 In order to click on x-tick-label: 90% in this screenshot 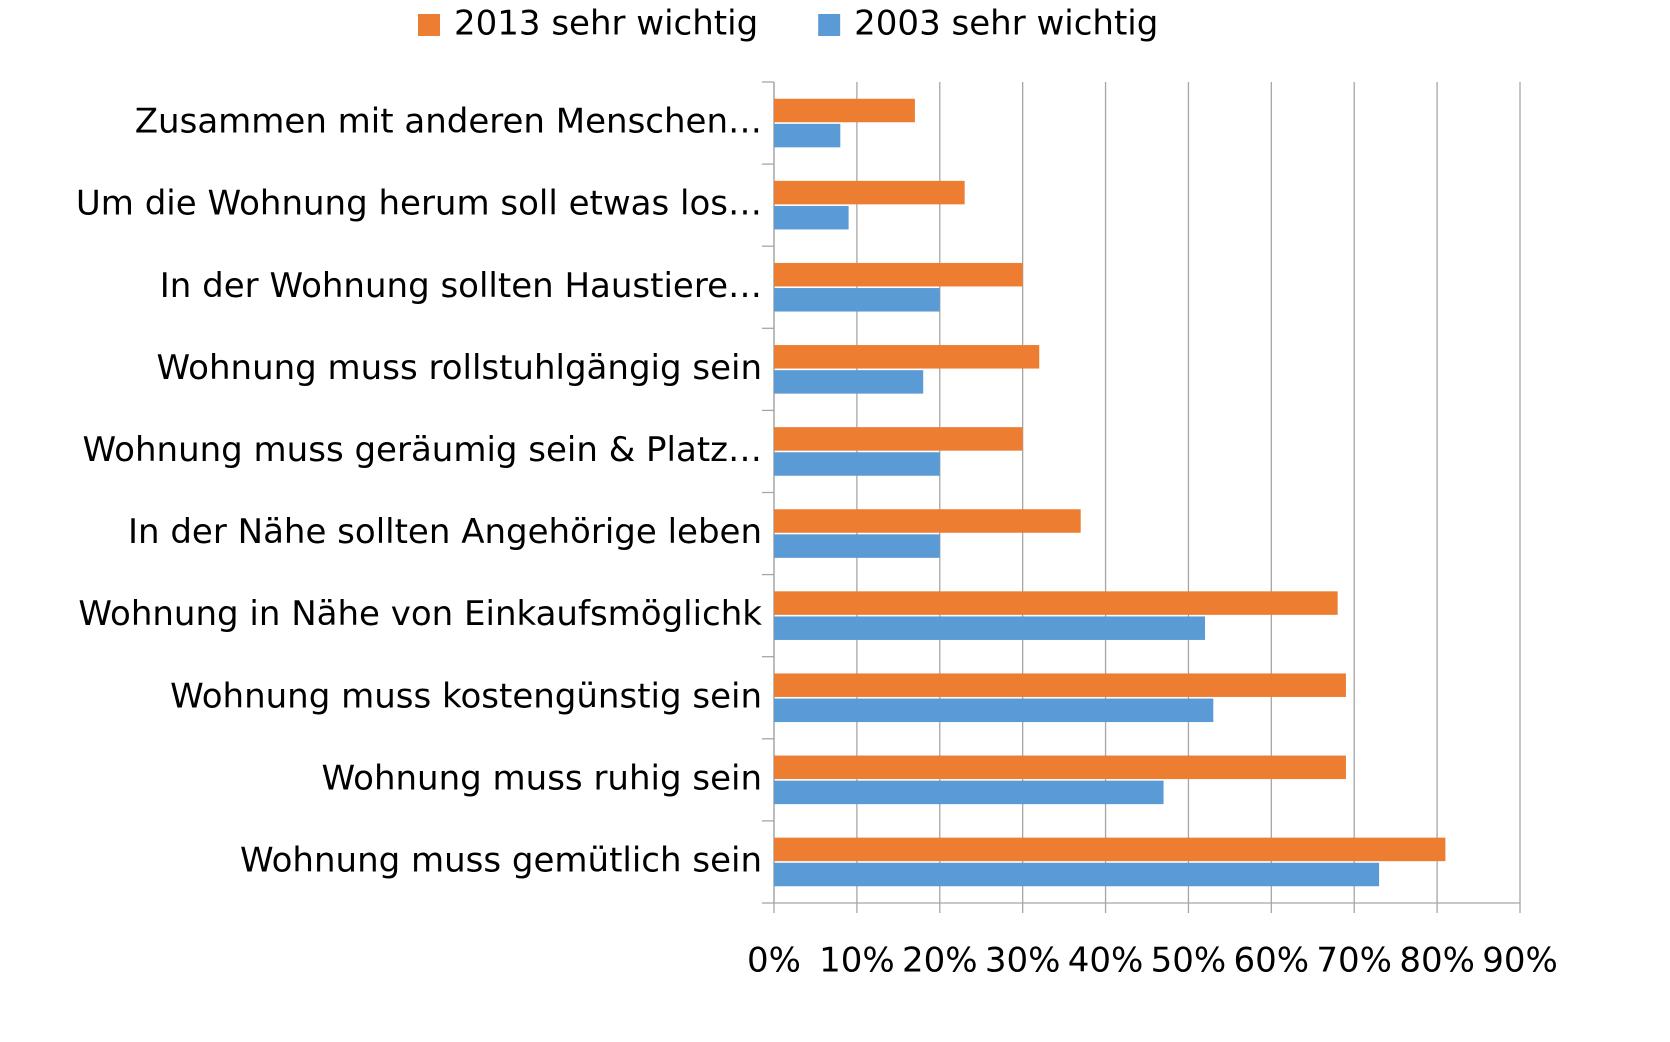, I will do `click(1520, 961)`.